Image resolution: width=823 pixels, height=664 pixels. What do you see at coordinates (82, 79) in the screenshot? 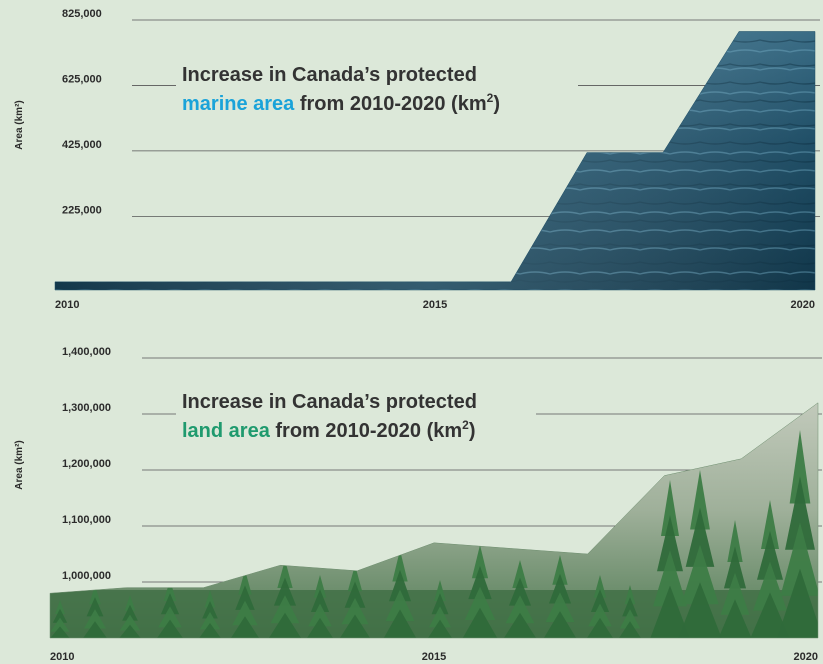
I see `m-y-tick-label: 625,000` at bounding box center [82, 79].